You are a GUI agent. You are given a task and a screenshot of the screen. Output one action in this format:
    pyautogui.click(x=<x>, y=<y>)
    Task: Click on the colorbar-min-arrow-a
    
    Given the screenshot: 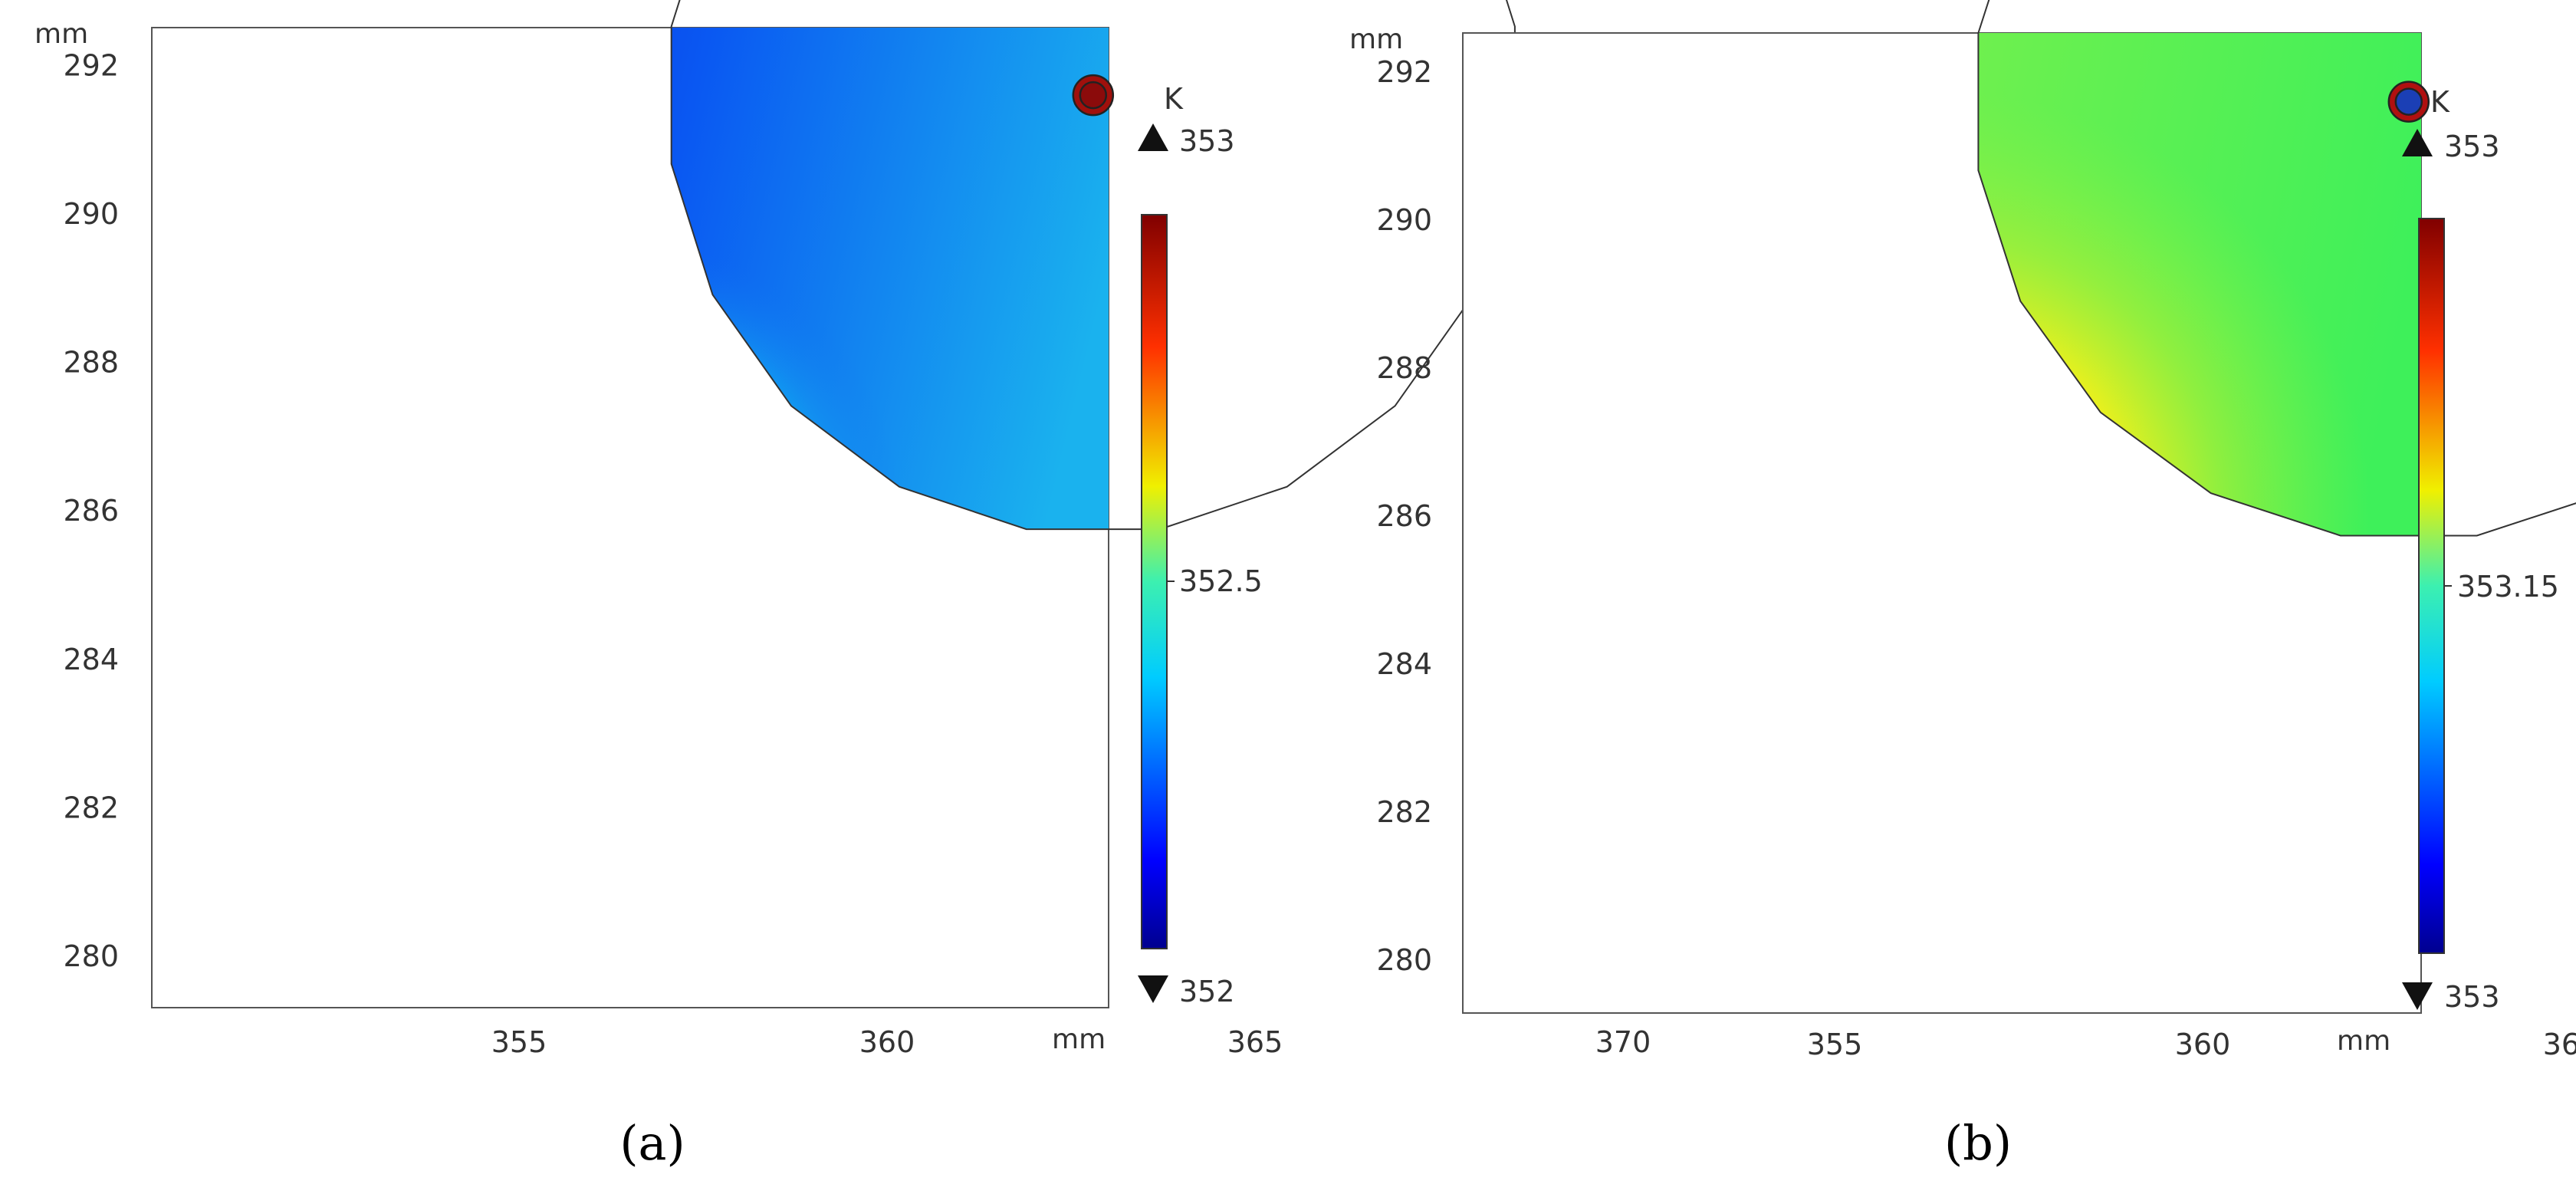 What is the action you would take?
    pyautogui.click(x=1153, y=989)
    